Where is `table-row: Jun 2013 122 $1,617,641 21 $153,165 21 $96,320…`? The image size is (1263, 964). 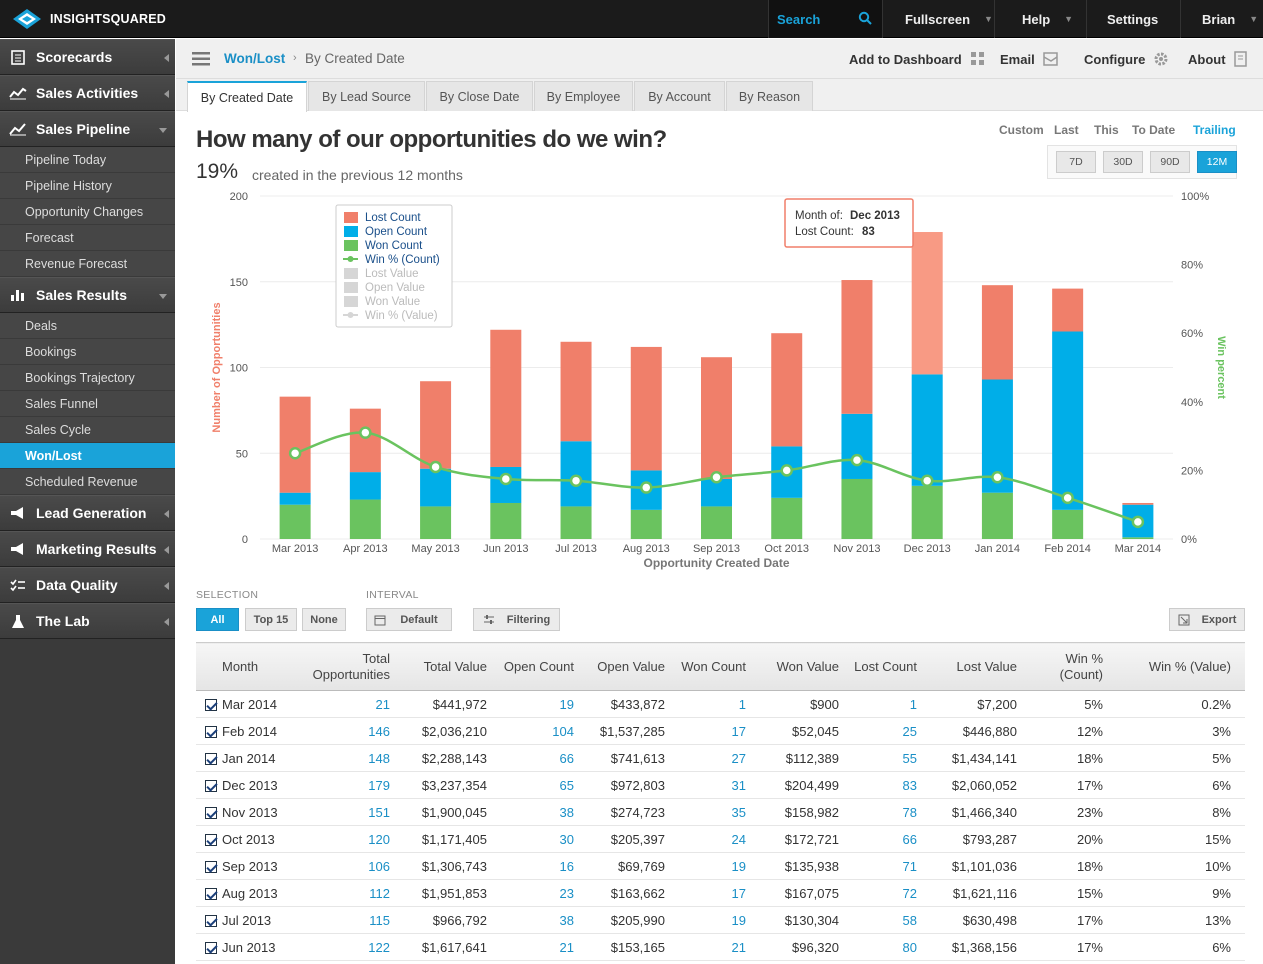
table-row: Jun 2013 122 $1,617,641 21 $153,165 21 $96,320… is located at coordinates (720, 947).